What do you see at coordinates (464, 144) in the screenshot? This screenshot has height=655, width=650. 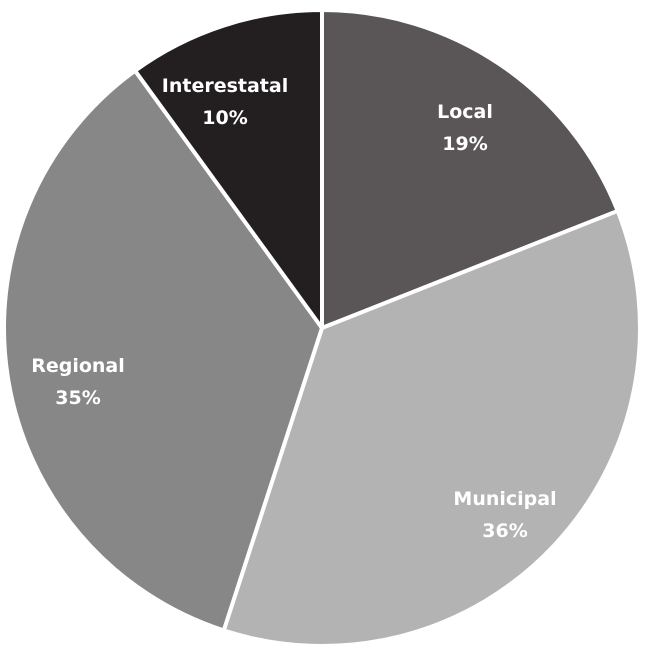 I see `slice-value-label-local: 19%` at bounding box center [464, 144].